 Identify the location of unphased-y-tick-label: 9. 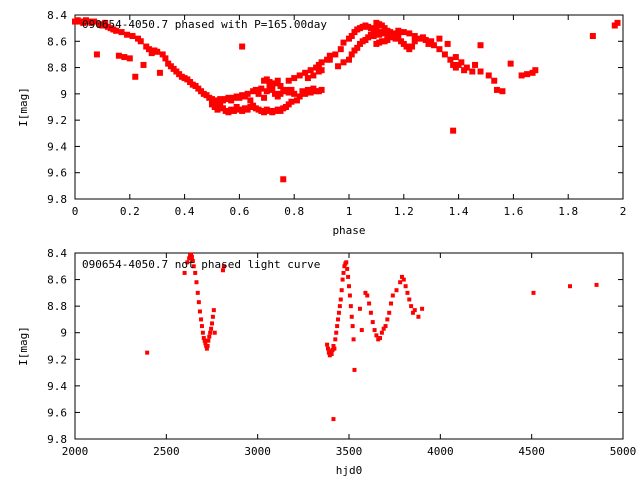
(63, 333).